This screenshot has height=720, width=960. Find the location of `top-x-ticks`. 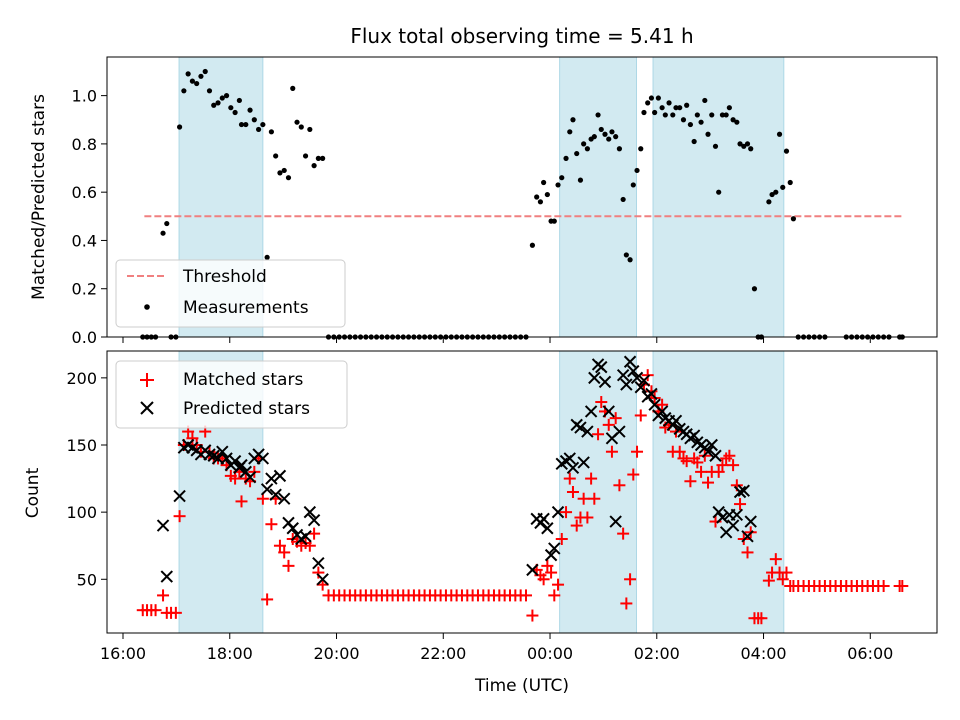

top-x-ticks is located at coordinates (496, 340).